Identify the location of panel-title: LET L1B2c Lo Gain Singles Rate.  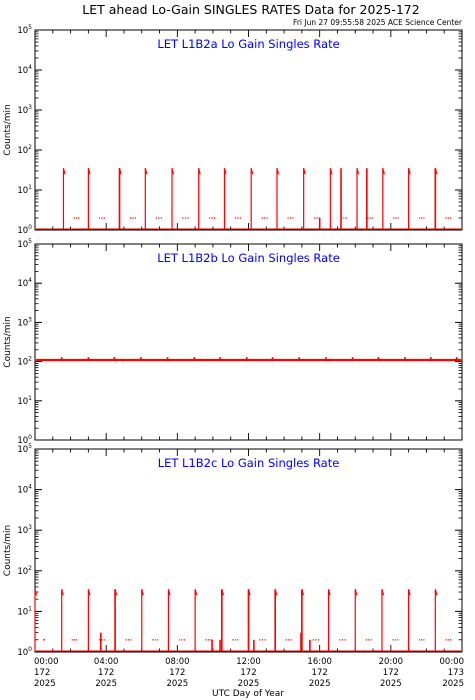
(249, 463).